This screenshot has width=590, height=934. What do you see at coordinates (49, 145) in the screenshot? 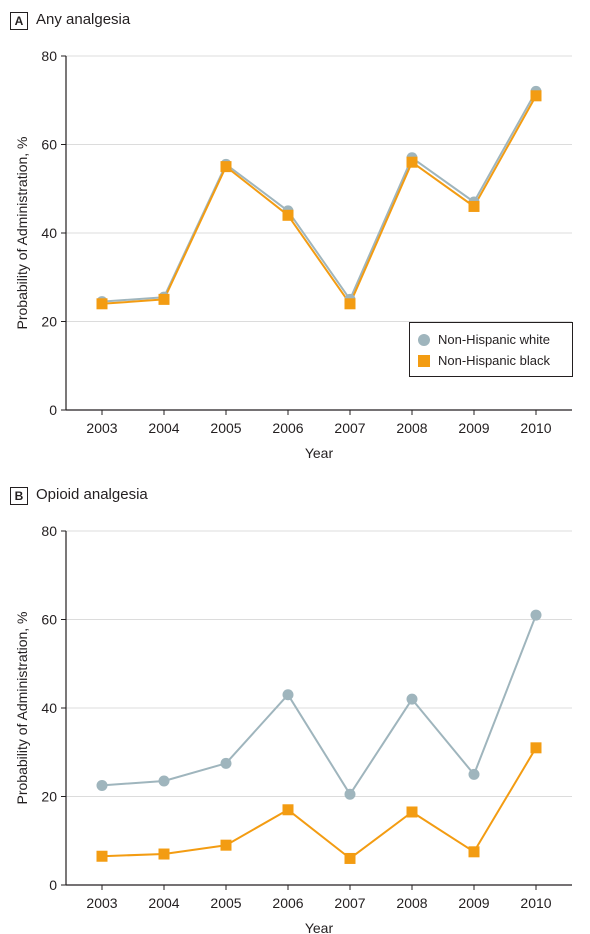
I see `chart-a-y-tick-label-60: 60` at bounding box center [49, 145].